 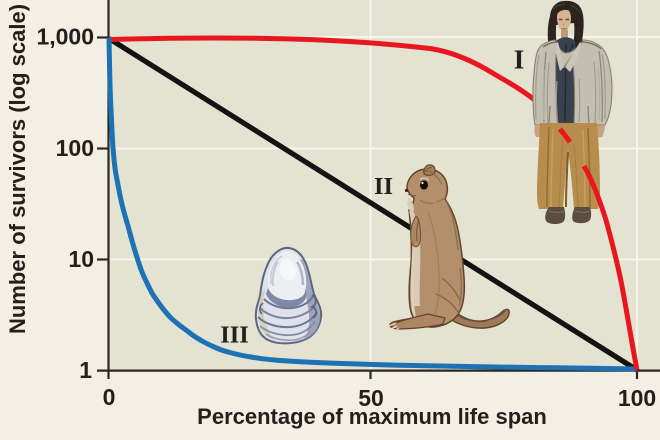 What do you see at coordinates (109, 397) in the screenshot?
I see `svg-text: 0` at bounding box center [109, 397].